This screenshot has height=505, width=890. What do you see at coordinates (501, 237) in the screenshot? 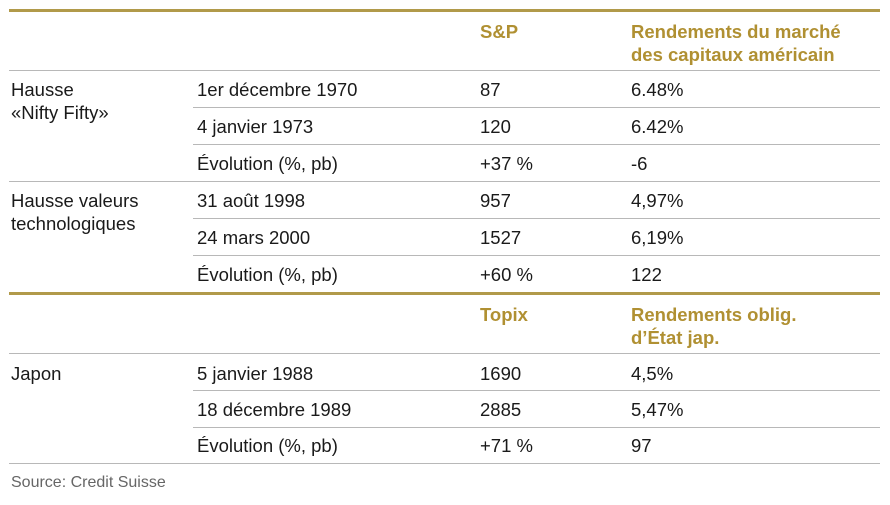
I see `row-index: 1527` at bounding box center [501, 237].